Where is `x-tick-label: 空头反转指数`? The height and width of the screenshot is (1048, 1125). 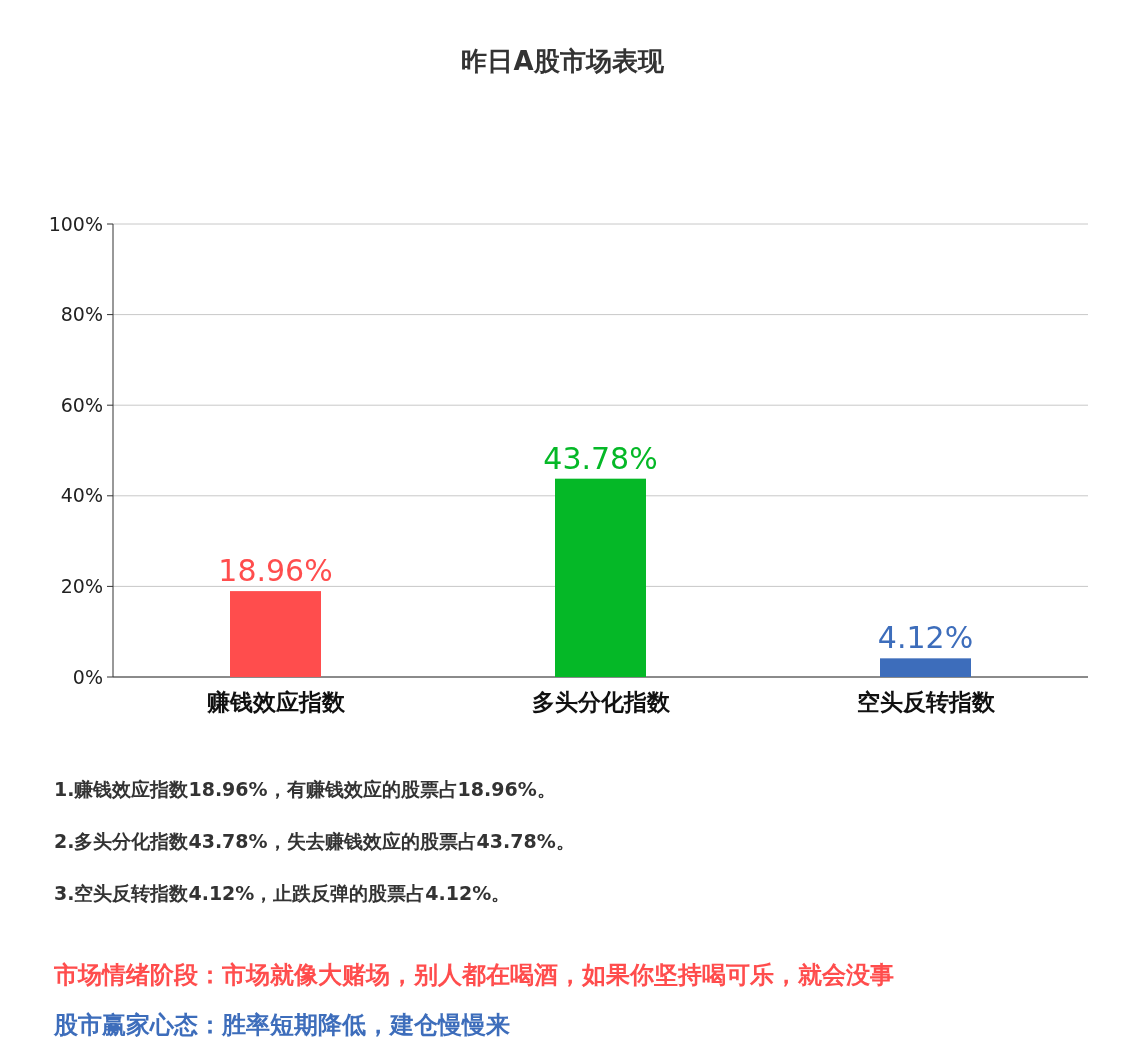
x-tick-label: 空头反转指数 is located at coordinates (926, 702).